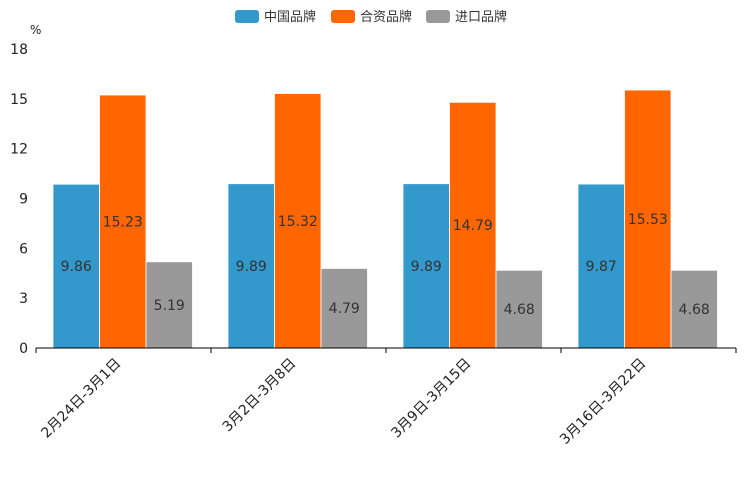 The height and width of the screenshot is (496, 744). What do you see at coordinates (23, 200) in the screenshot?
I see `y-tick-label: 9` at bounding box center [23, 200].